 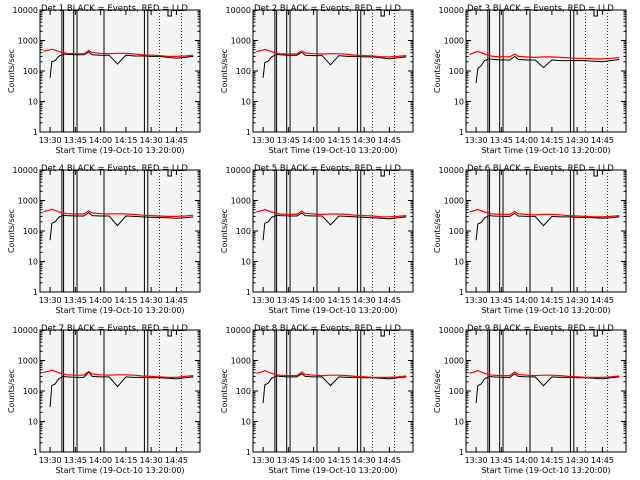 I want to click on chart-title: Det 2 BLACK = Events, RED = LLD, so click(x=327, y=9).